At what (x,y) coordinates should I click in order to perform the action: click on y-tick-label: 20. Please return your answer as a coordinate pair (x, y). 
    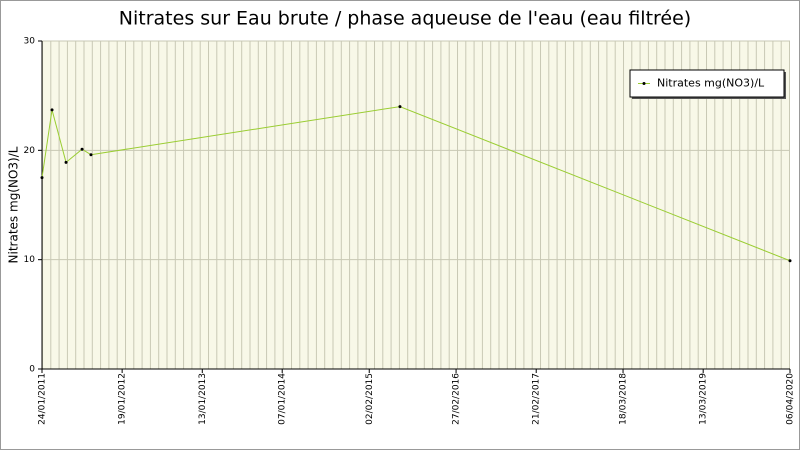
    Looking at the image, I should click on (30, 151).